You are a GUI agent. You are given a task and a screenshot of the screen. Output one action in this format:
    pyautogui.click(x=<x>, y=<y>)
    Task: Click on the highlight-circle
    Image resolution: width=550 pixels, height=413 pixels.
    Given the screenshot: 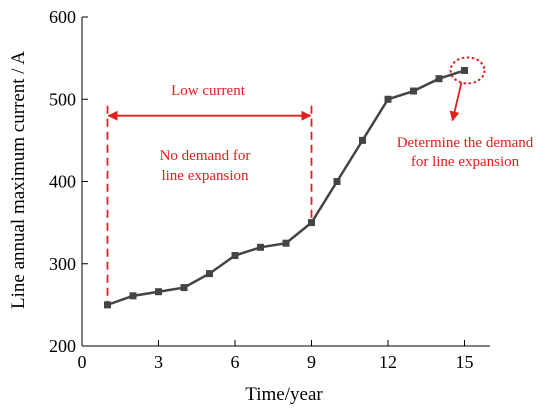 What is the action you would take?
    pyautogui.click(x=467, y=70)
    